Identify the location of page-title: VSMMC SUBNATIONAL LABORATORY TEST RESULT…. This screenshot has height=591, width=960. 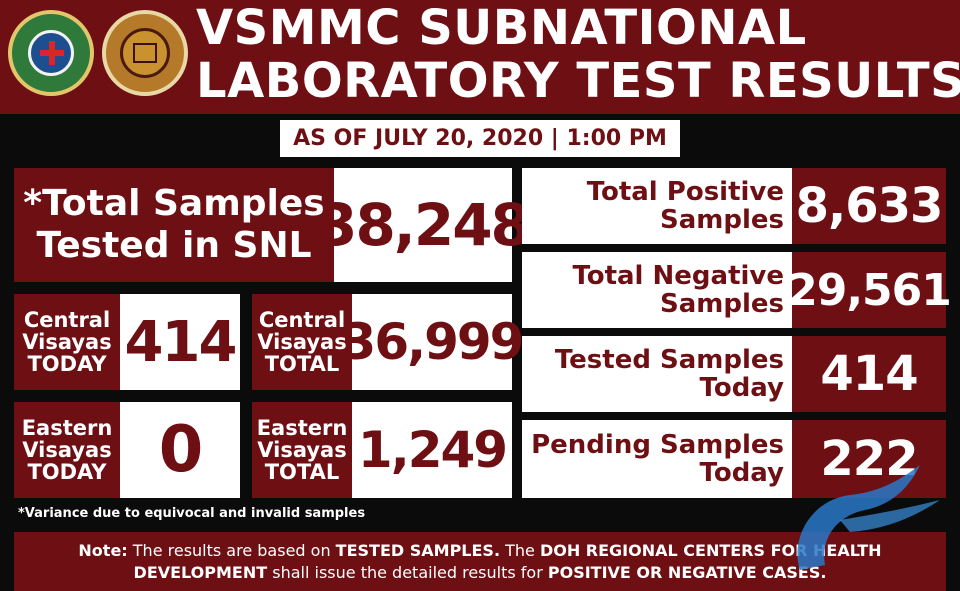
(578, 54).